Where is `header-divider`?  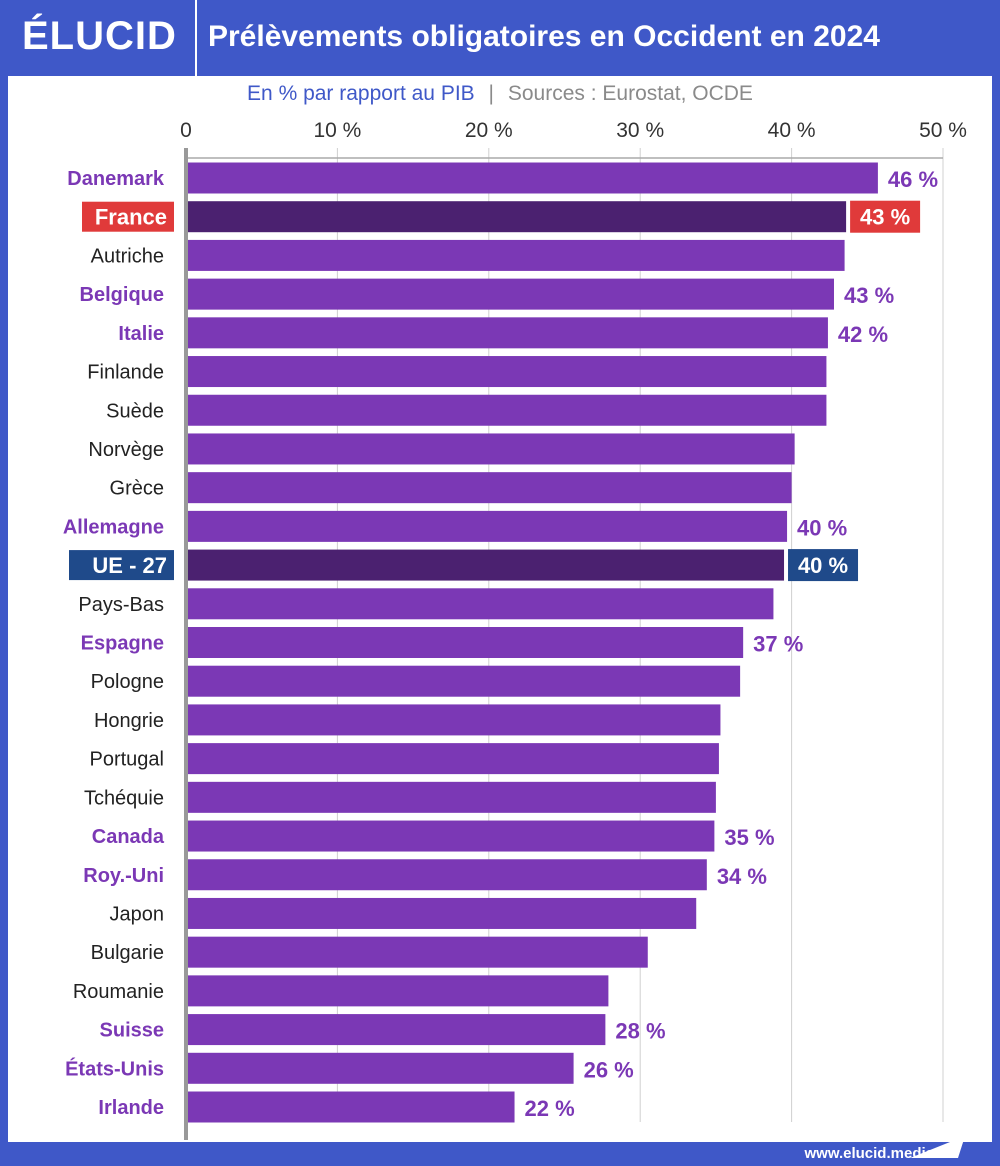
header-divider is located at coordinates (196, 38).